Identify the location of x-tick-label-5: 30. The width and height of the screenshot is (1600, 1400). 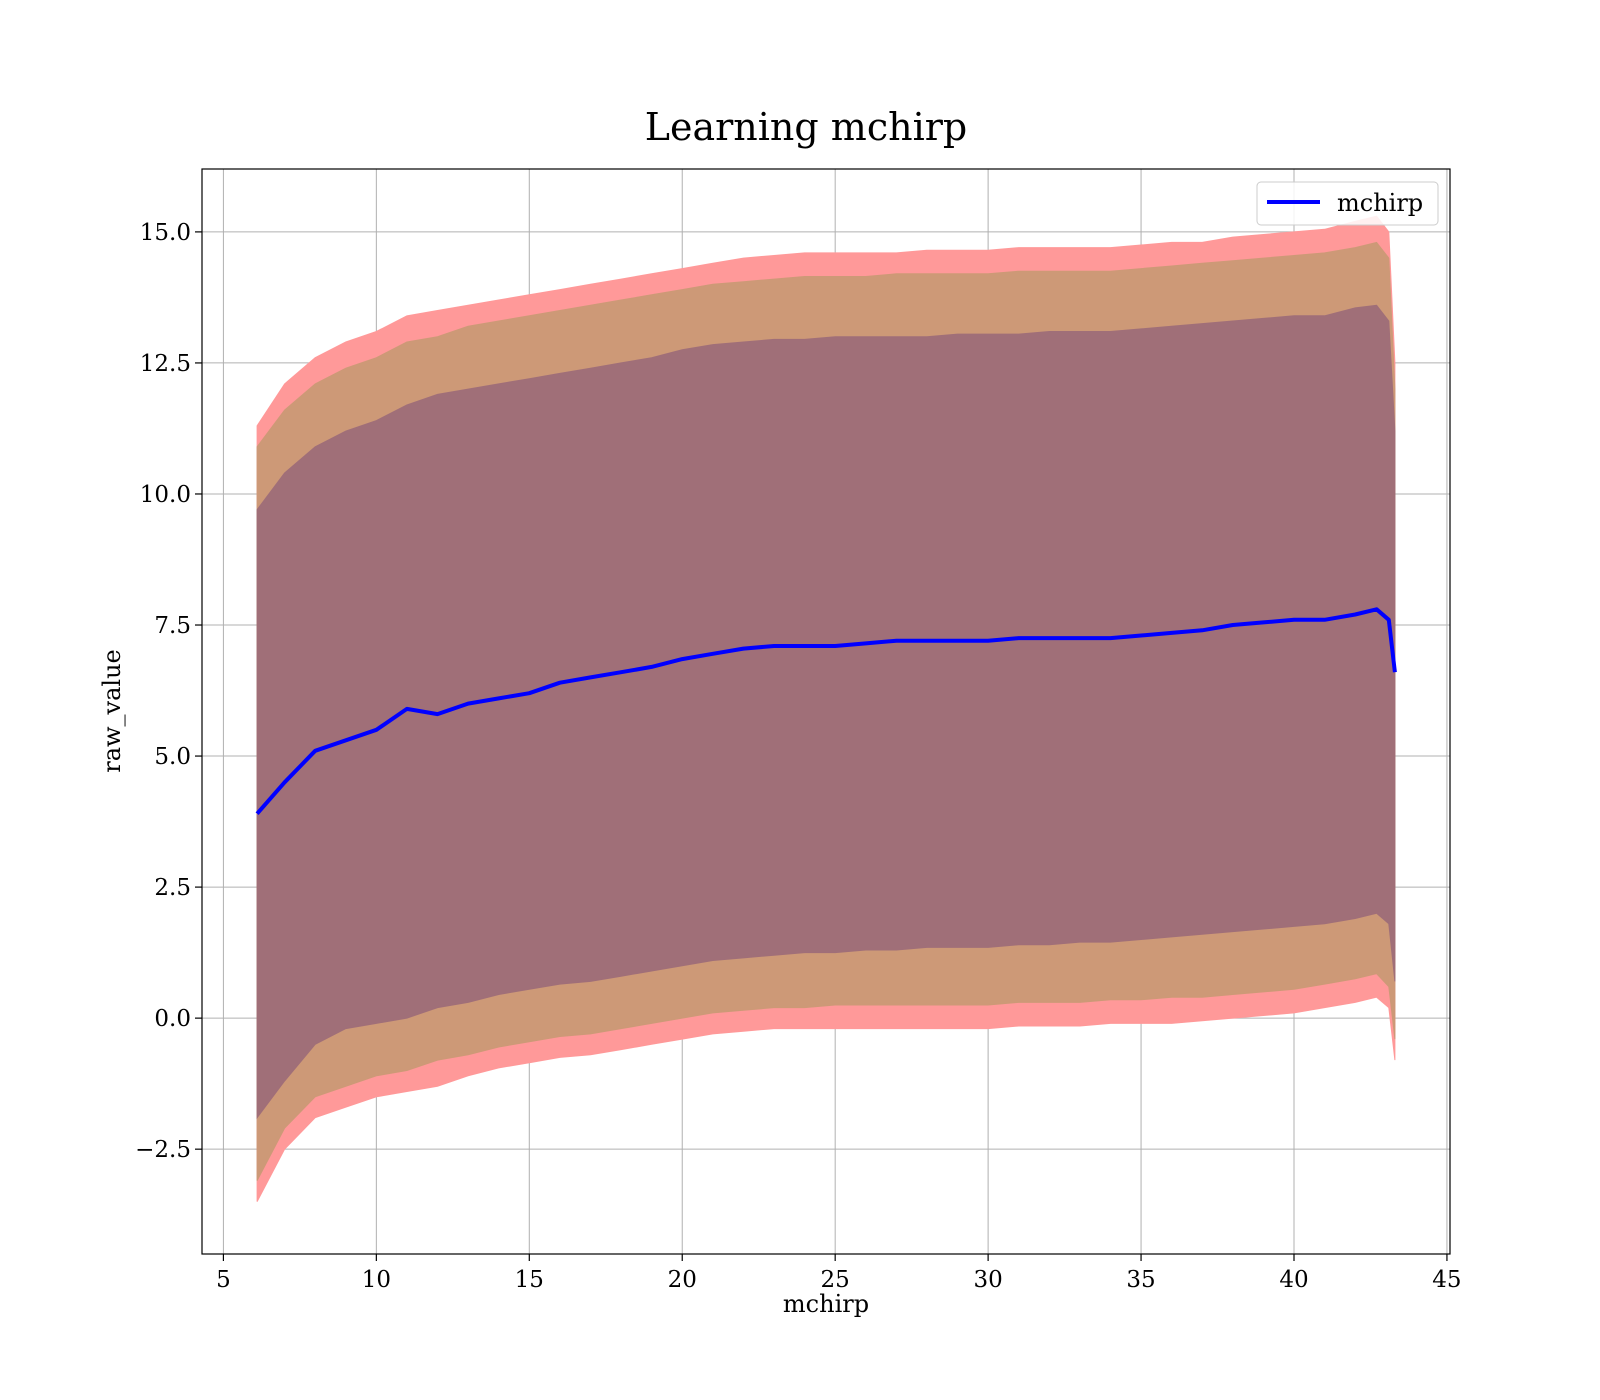
(987, 1280).